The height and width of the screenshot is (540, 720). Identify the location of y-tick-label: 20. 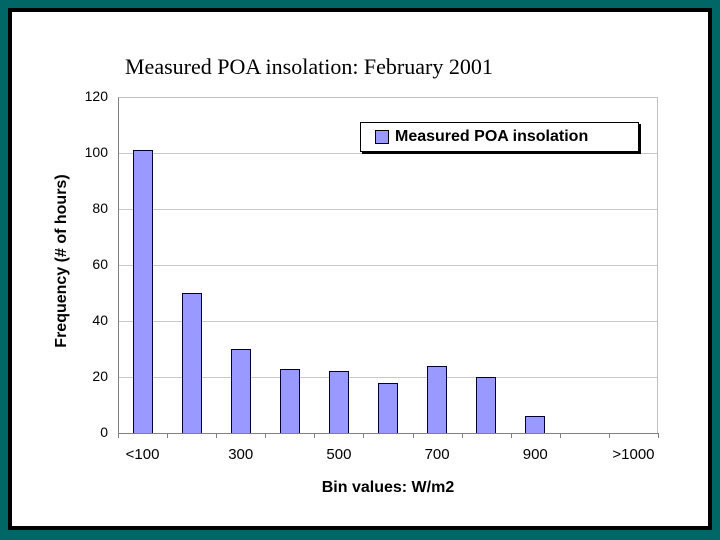
(100, 376).